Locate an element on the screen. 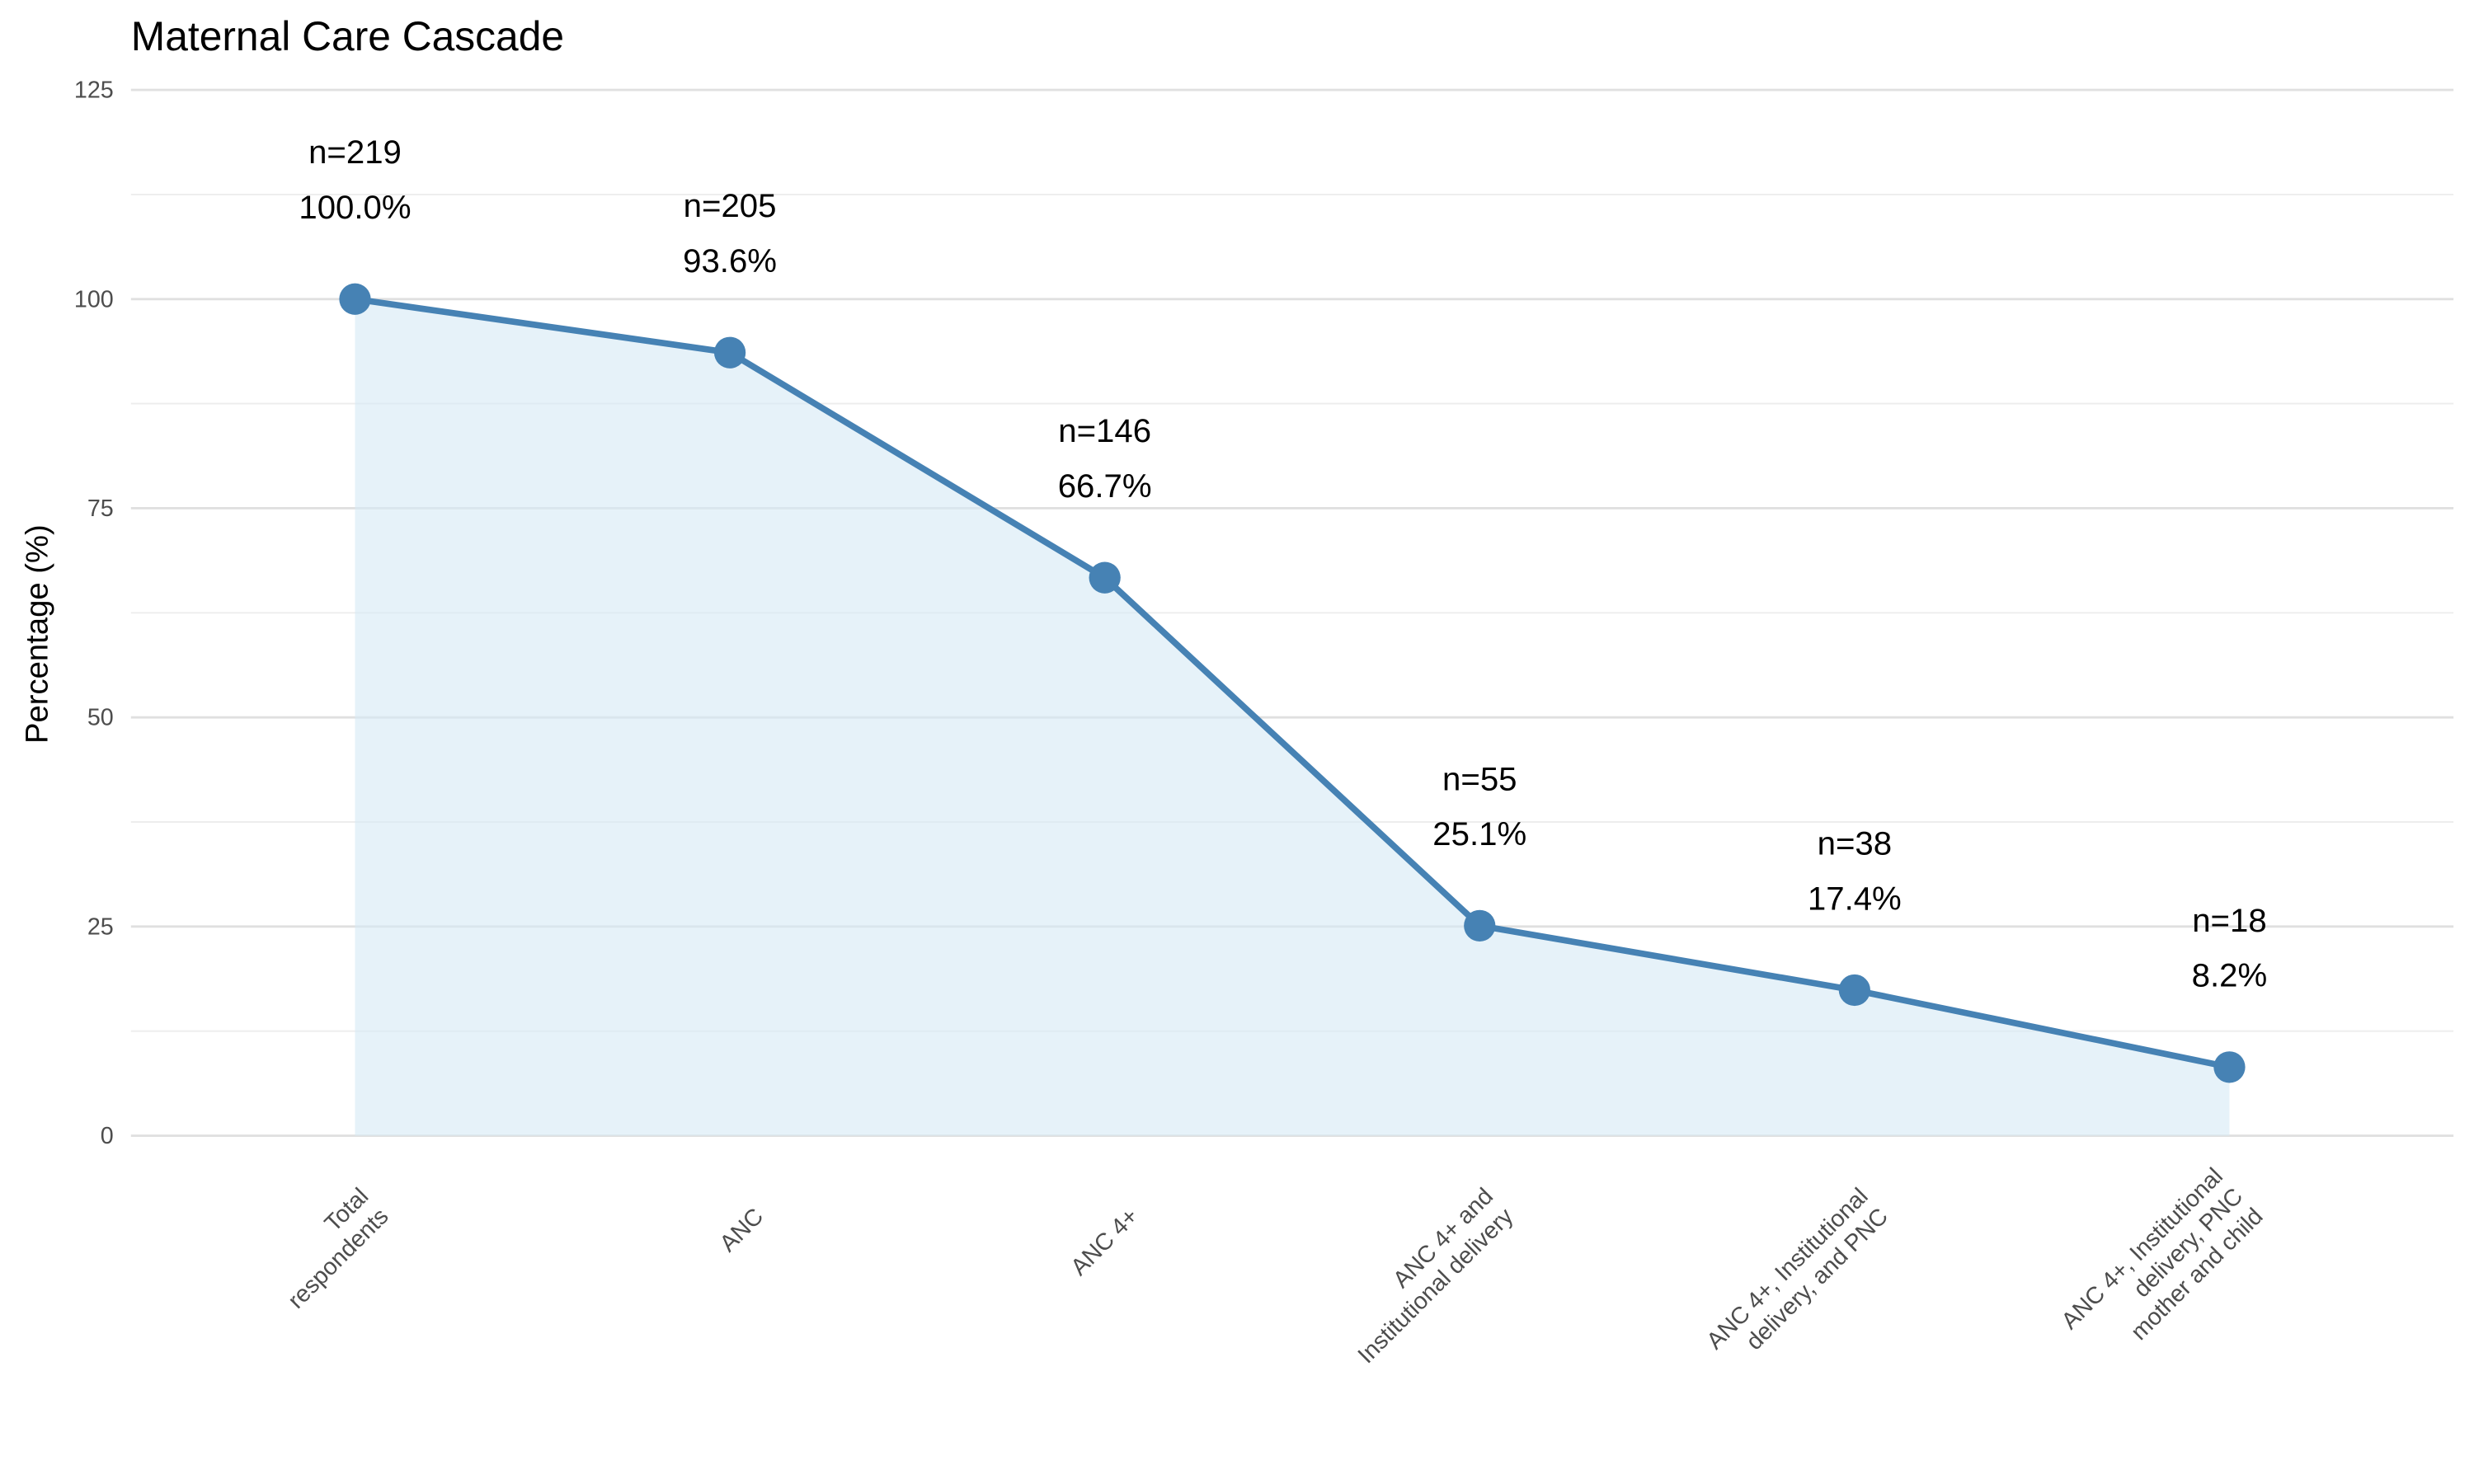 The image size is (2474, 1484). value-label: 66.7% is located at coordinates (1105, 486).